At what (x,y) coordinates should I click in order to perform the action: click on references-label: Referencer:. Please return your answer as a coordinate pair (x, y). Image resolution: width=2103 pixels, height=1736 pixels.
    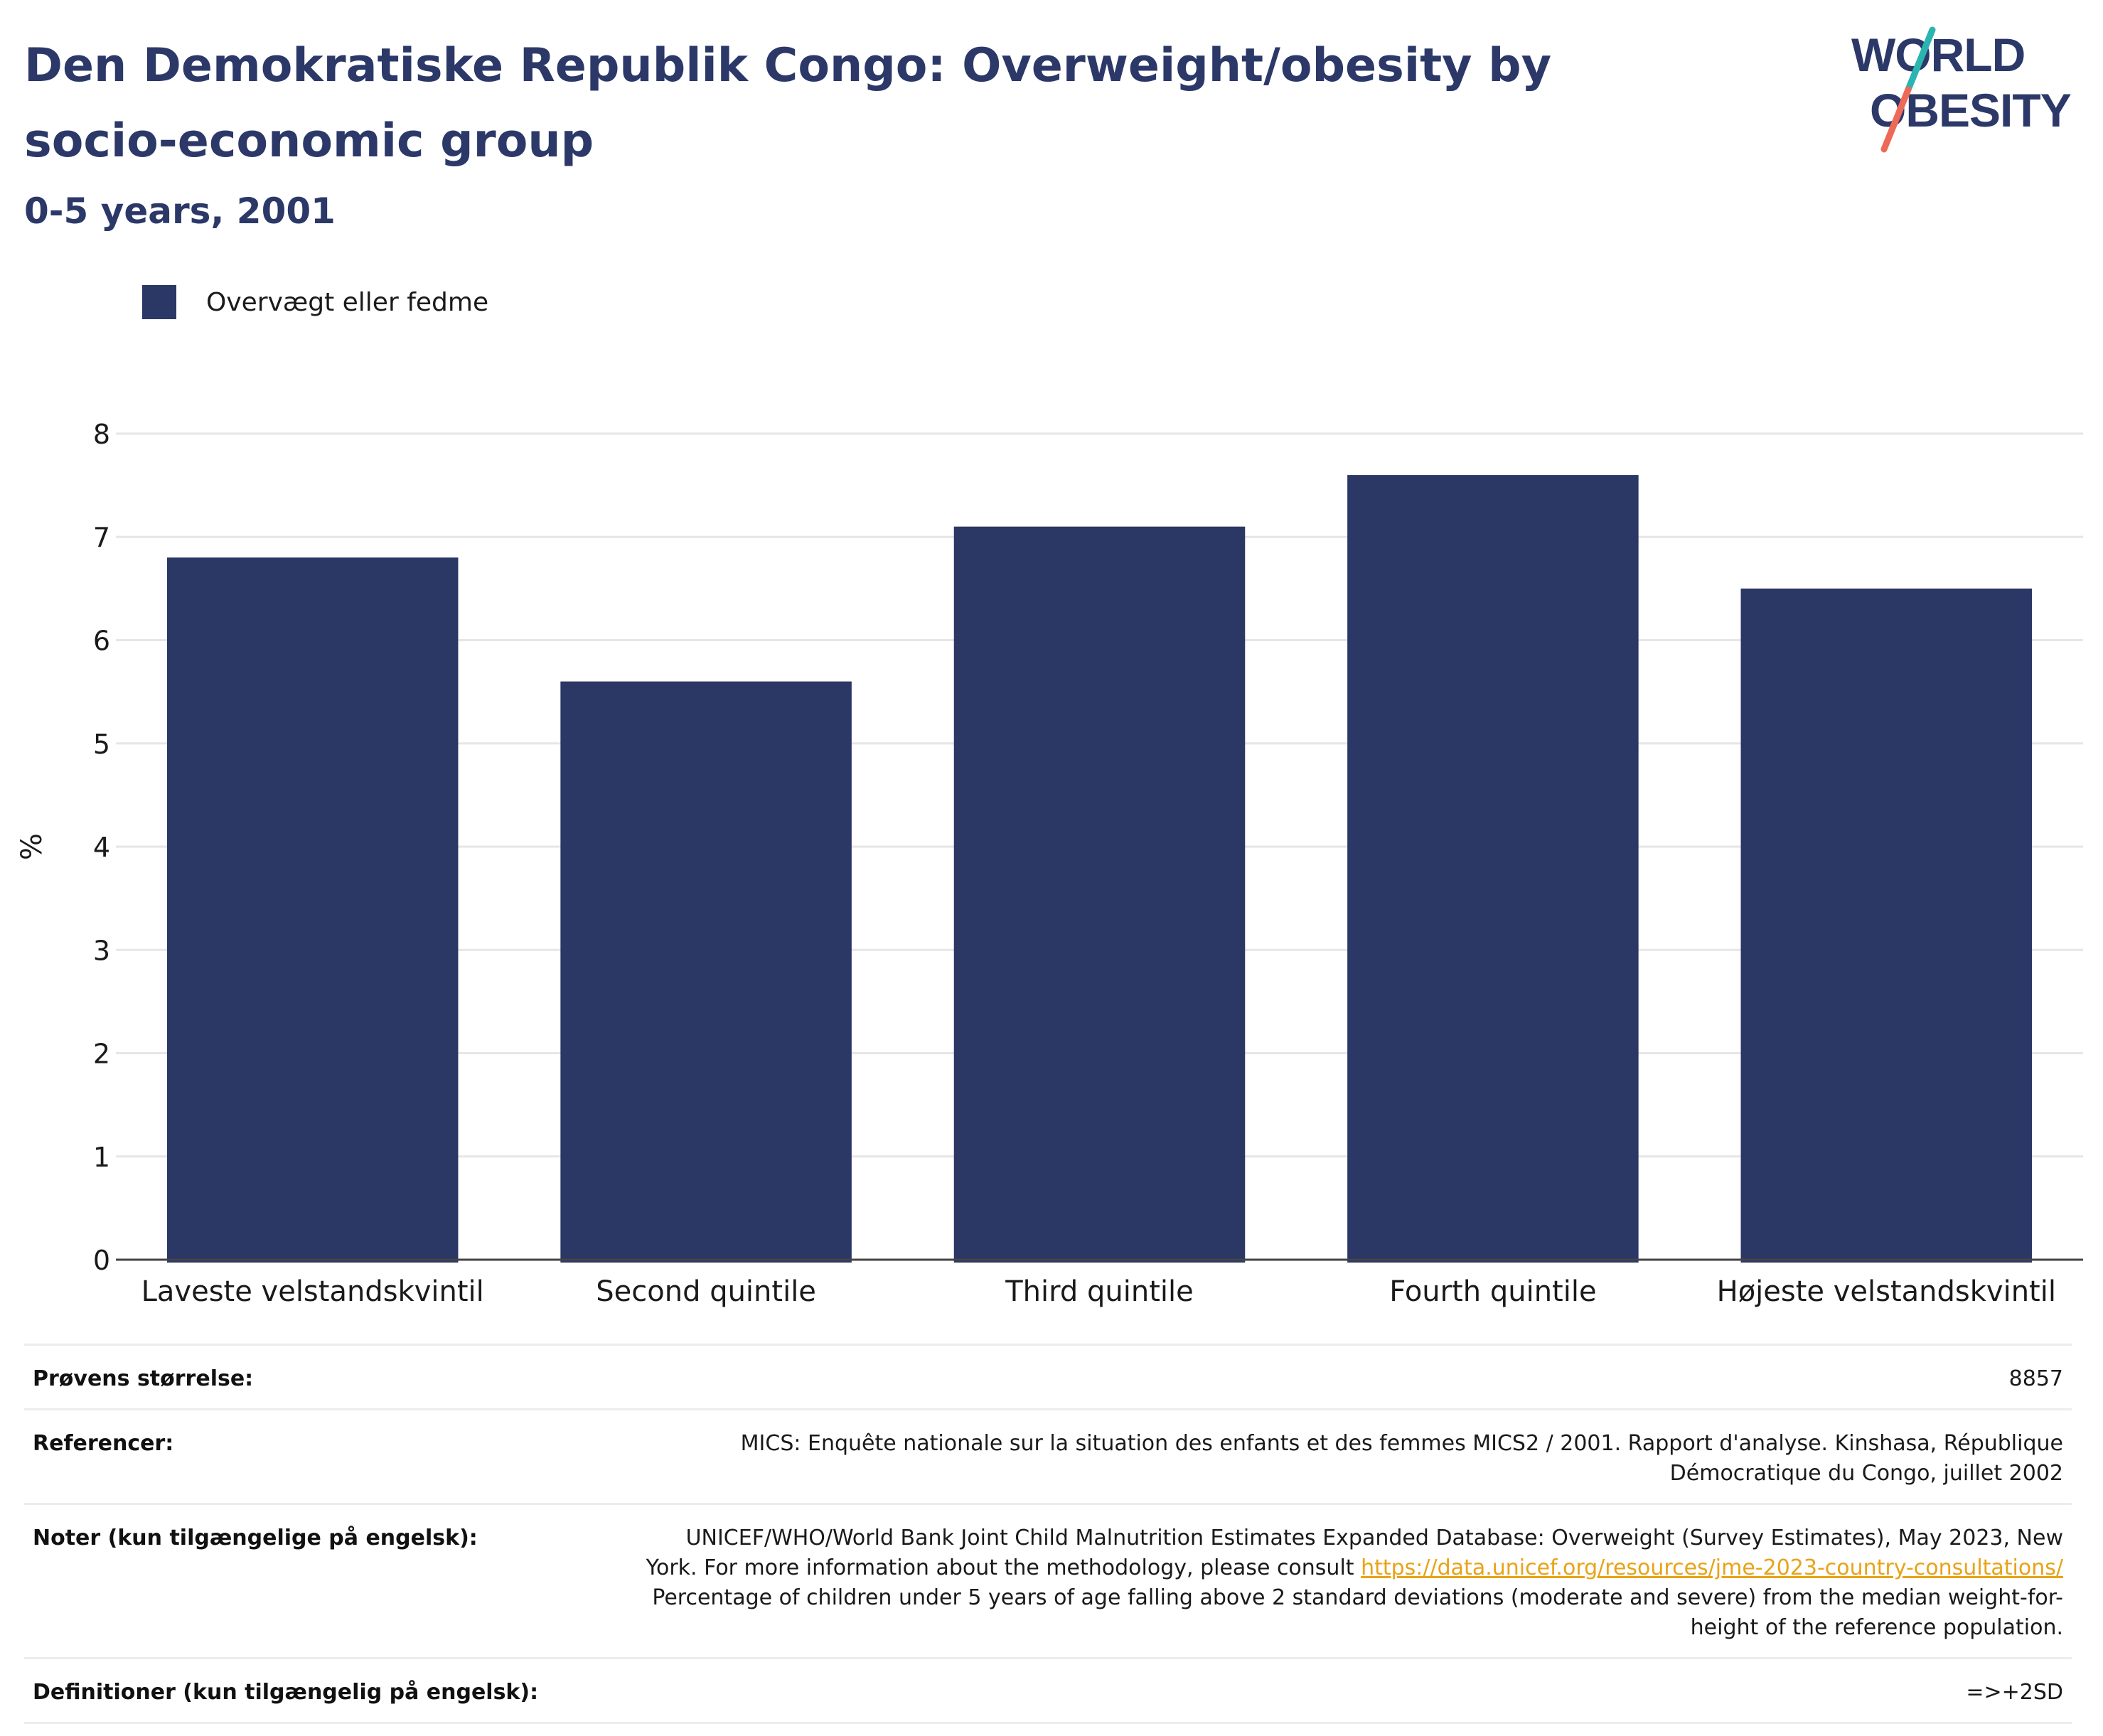
    Looking at the image, I should click on (324, 1456).